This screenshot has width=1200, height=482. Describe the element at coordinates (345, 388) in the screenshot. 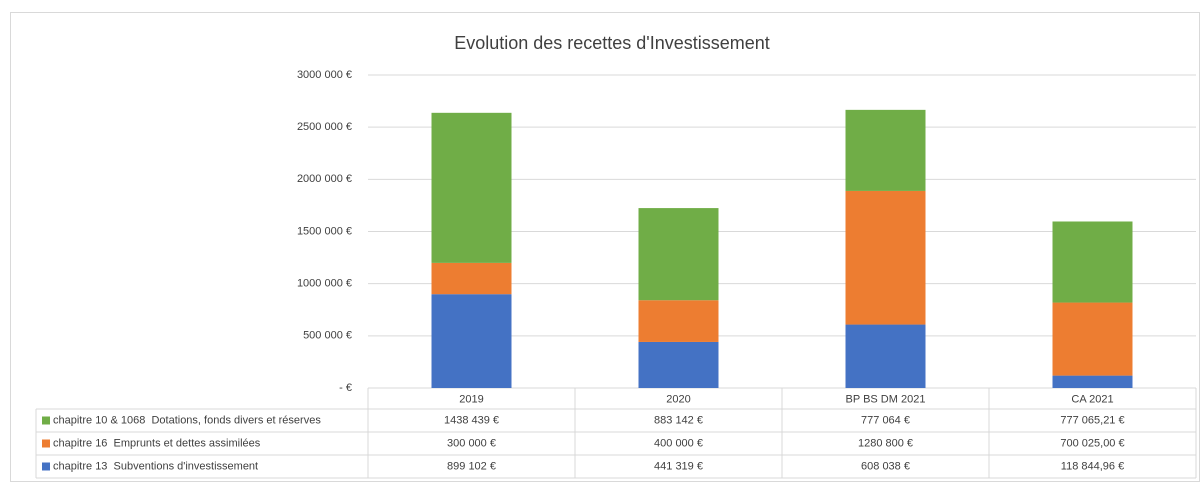

I see `y-tick-label: - €` at that location.